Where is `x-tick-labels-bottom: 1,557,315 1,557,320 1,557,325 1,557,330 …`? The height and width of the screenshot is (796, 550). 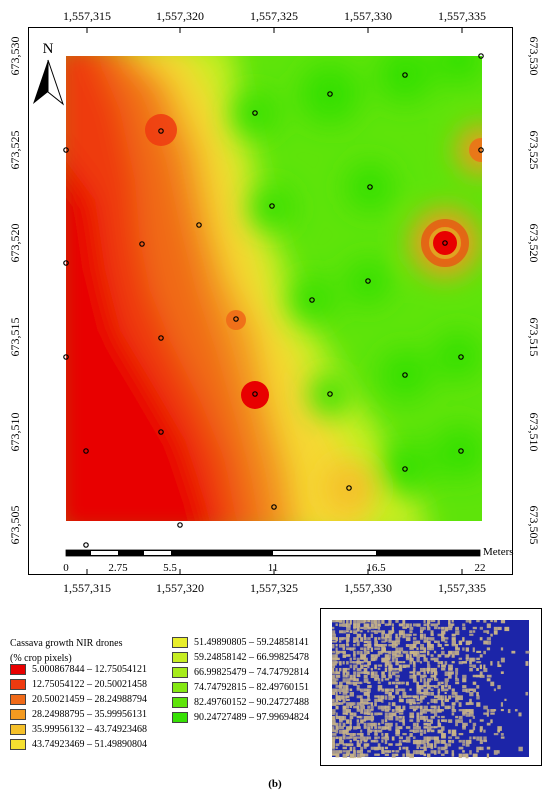
x-tick-labels-bottom: 1,557,315 1,557,320 1,557,325 1,557,330 … is located at coordinates (274, 588).